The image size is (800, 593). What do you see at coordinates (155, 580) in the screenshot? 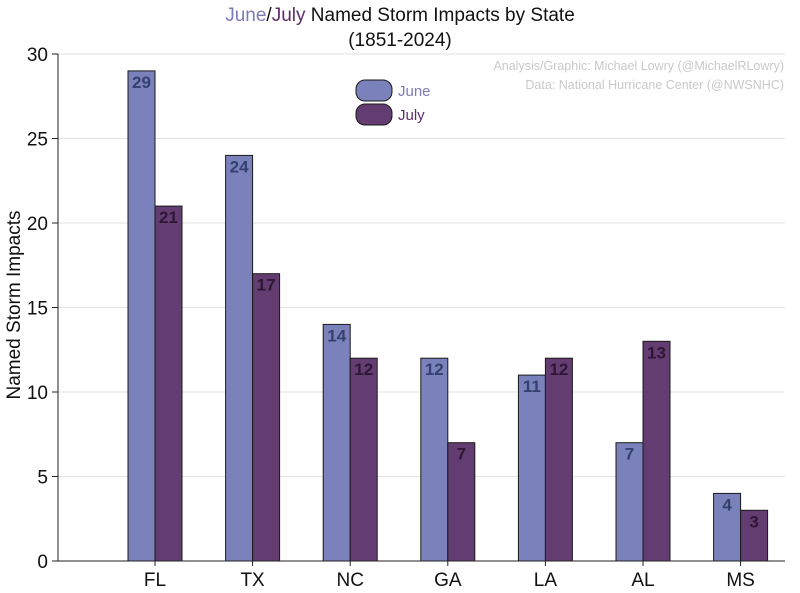
I see `x-tick-label-fl: FL` at bounding box center [155, 580].